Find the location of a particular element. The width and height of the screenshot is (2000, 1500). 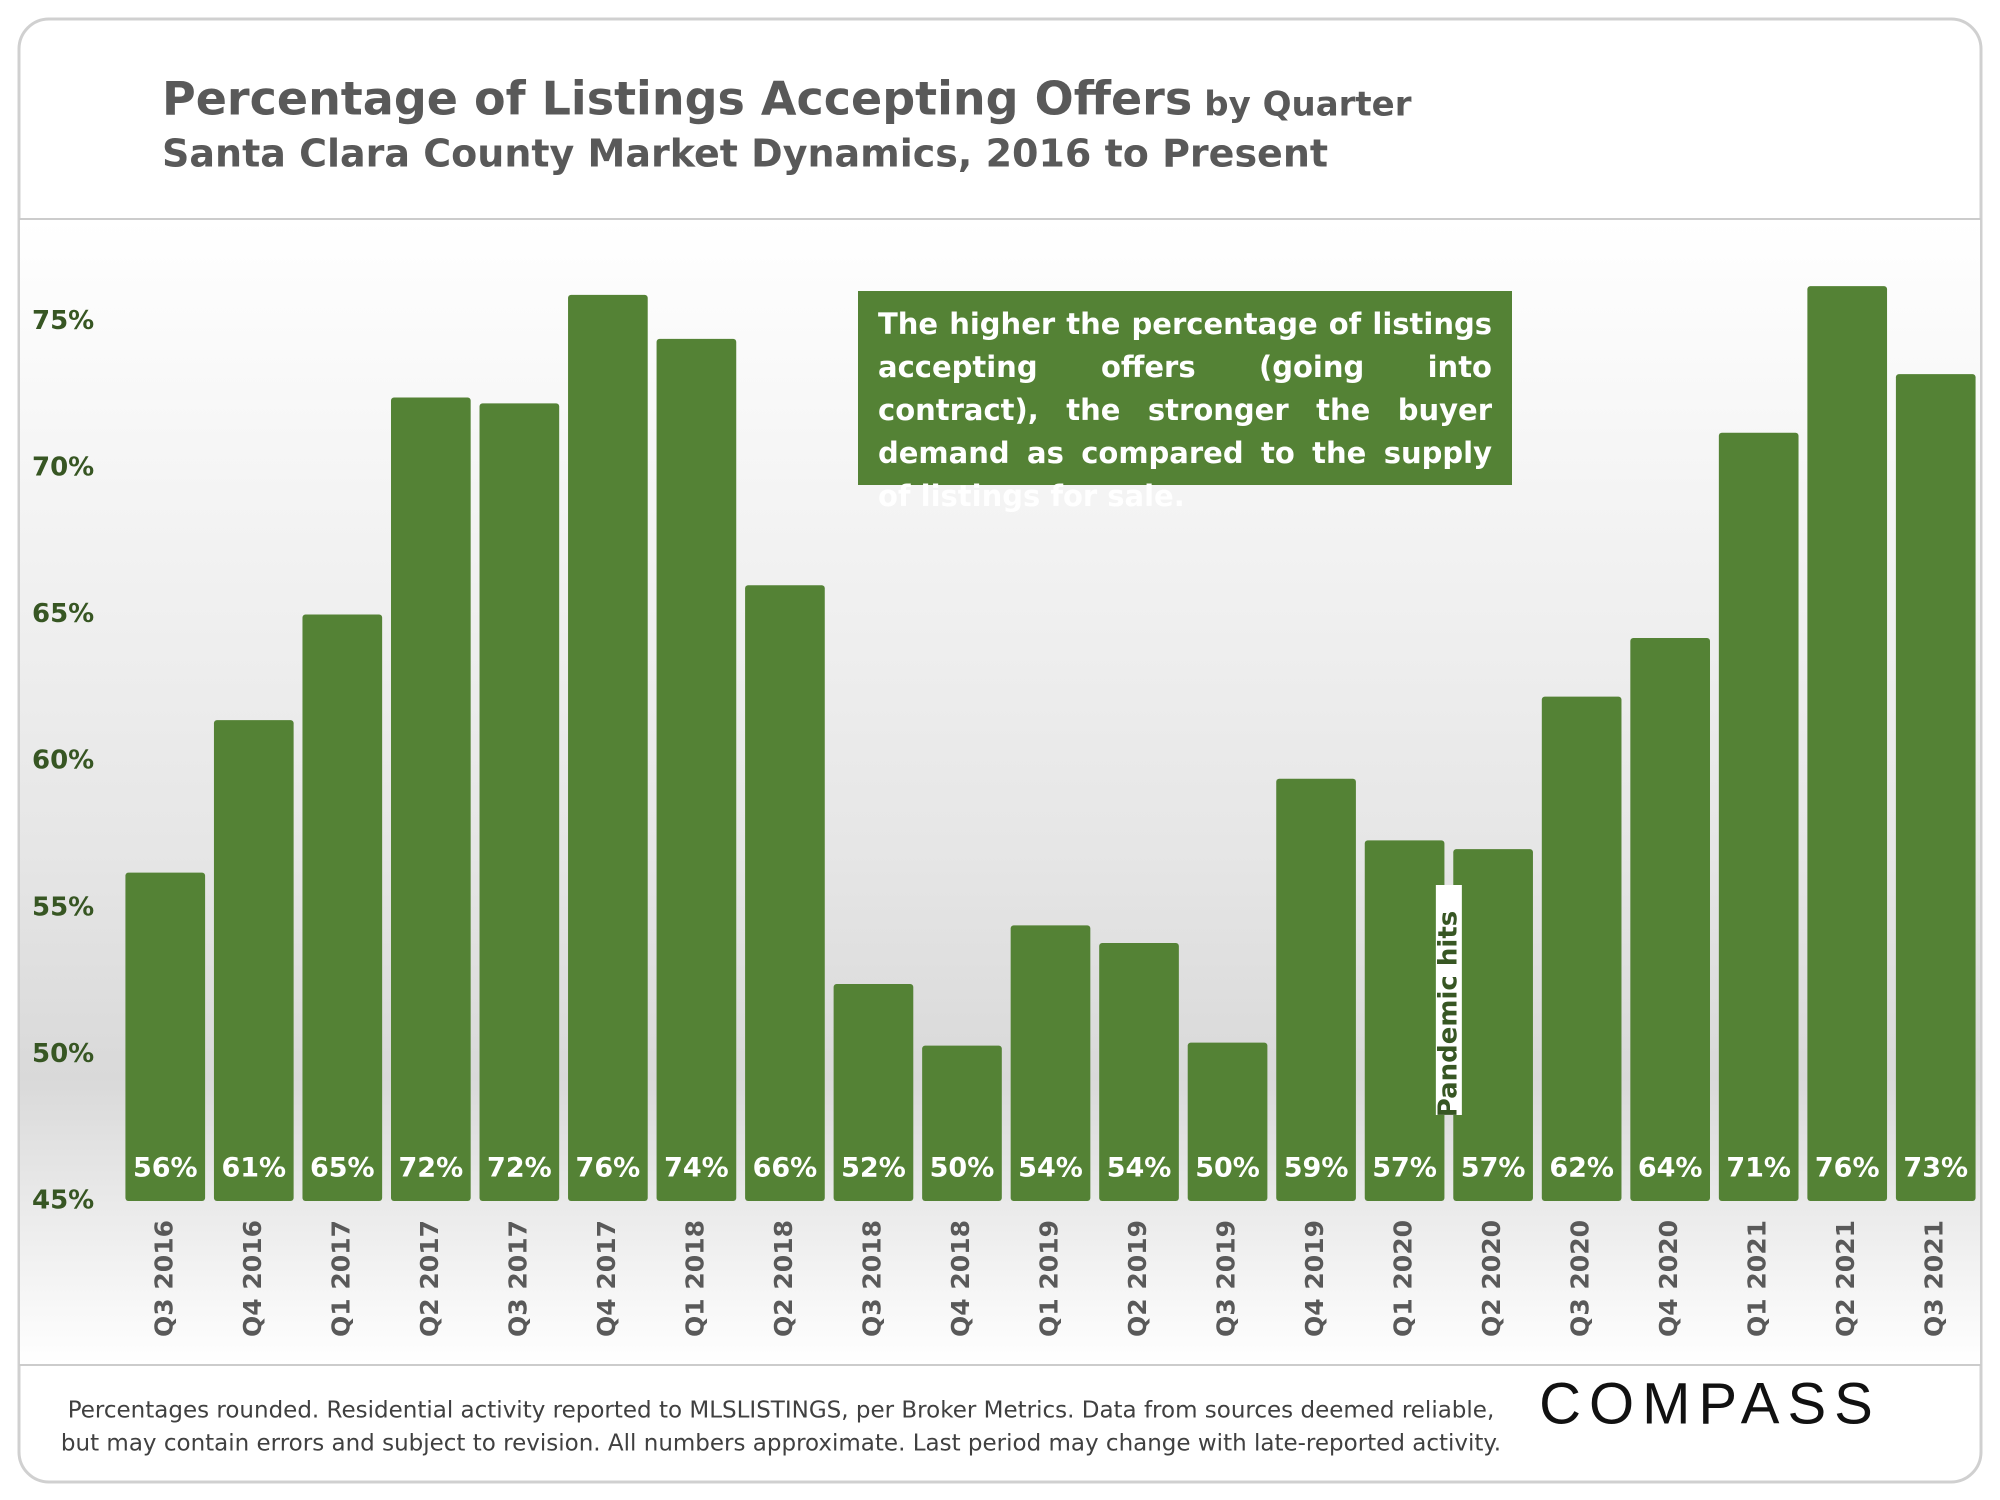

x-tick-label: Q2 2020 is located at coordinates (1491, 1278).